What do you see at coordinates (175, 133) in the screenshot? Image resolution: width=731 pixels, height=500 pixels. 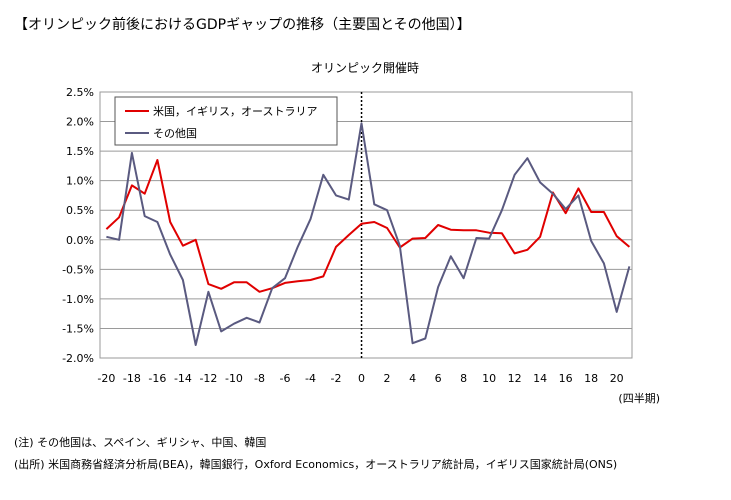 I see `legend-label: その他国` at bounding box center [175, 133].